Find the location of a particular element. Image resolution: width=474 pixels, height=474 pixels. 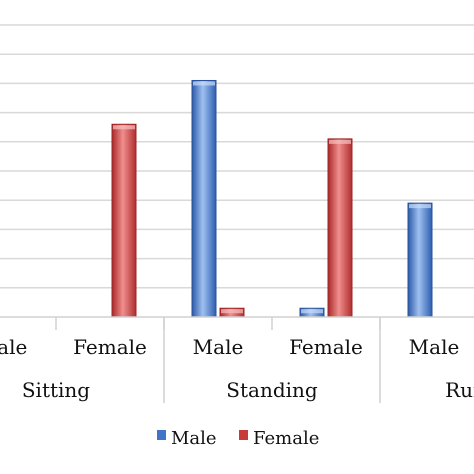

legend: Male Female is located at coordinates (238, 438).